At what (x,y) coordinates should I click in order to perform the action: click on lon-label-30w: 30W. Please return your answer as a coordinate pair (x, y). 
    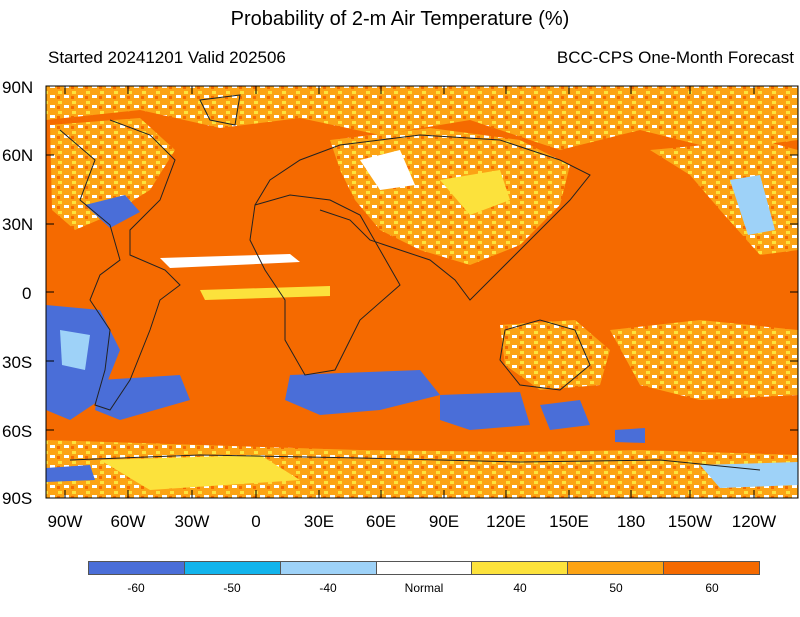
    Looking at the image, I should click on (192, 521).